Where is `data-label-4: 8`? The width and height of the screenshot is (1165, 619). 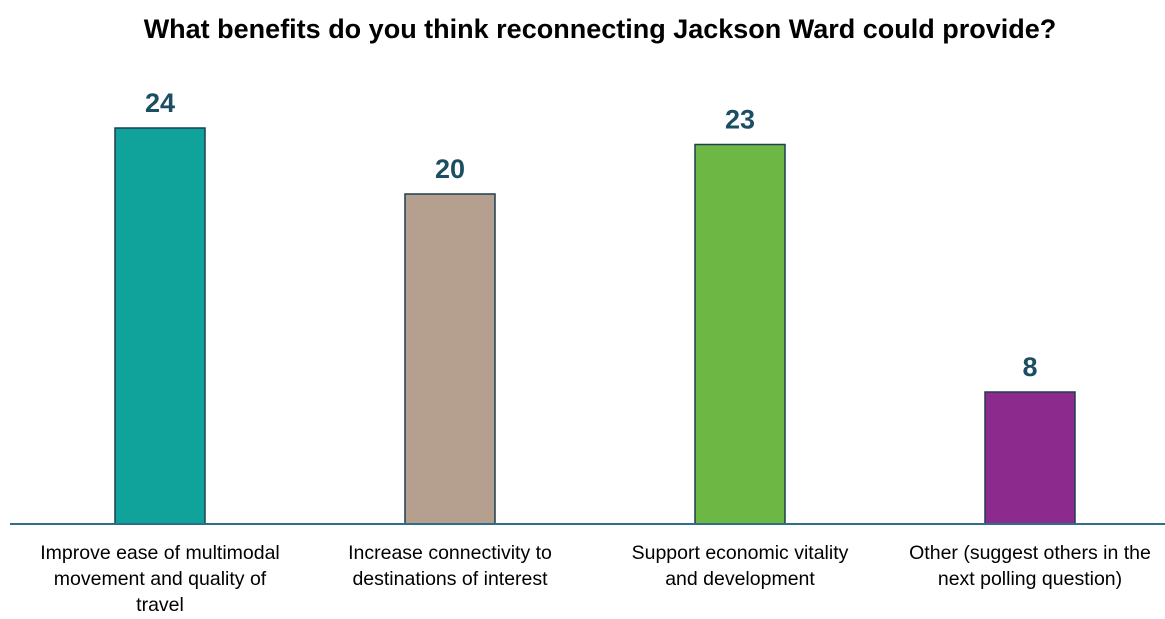
data-label-4: 8 is located at coordinates (1029, 367).